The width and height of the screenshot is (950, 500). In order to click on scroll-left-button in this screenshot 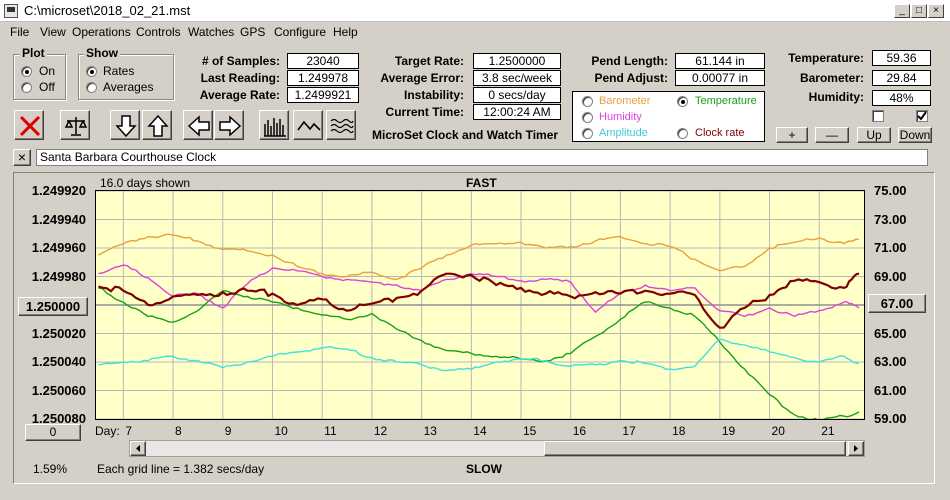, I will do `click(138, 448)`.